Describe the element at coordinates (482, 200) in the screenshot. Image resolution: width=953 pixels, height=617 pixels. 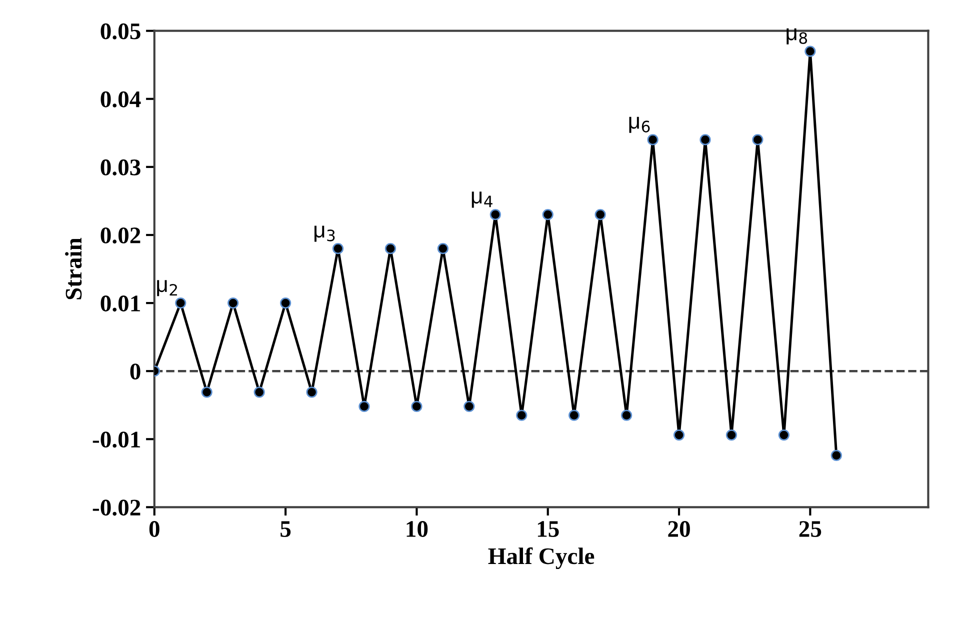
I see `annotation: μ$_{4}$` at that location.